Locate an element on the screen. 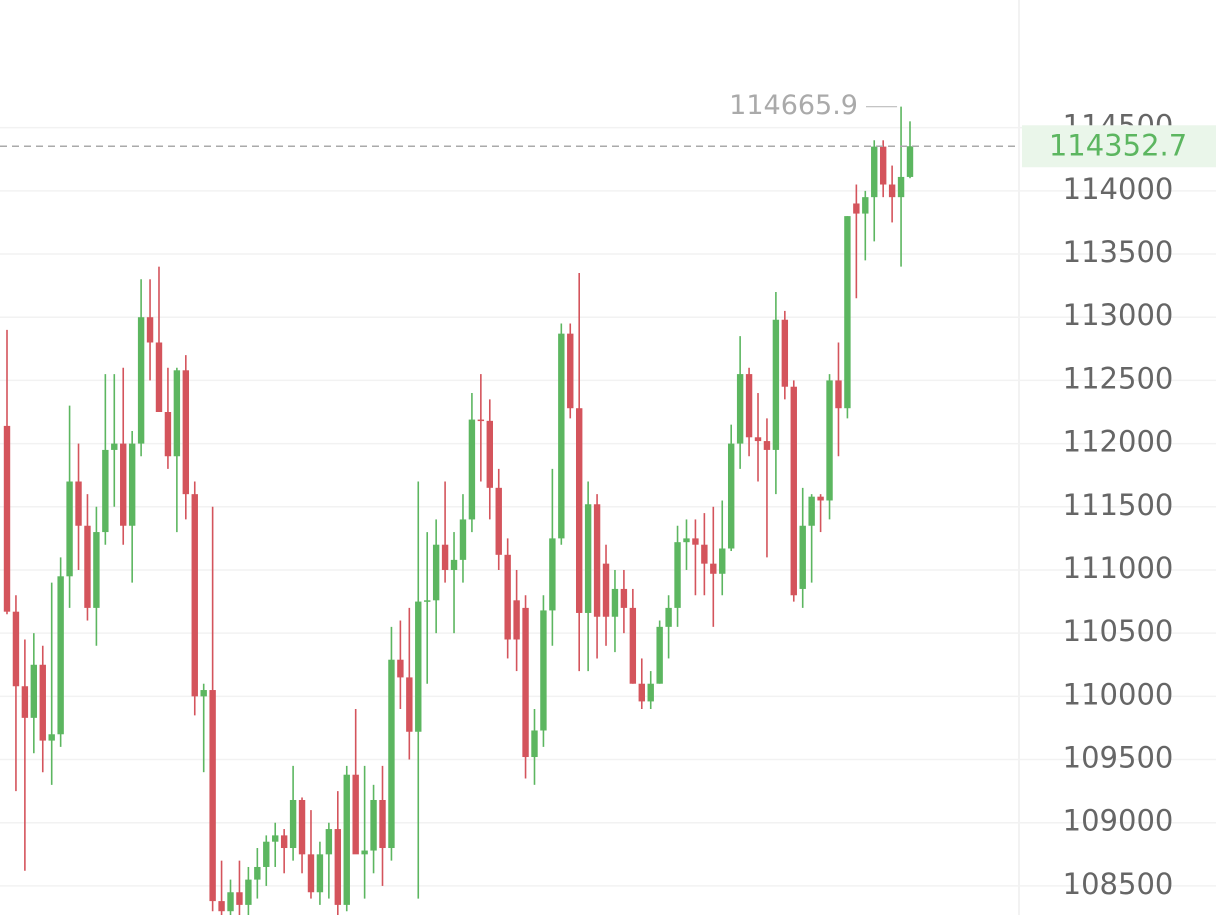 Image resolution: width=1216 pixels, height=915 pixels. y-tick-label: 109500 is located at coordinates (1118, 758).